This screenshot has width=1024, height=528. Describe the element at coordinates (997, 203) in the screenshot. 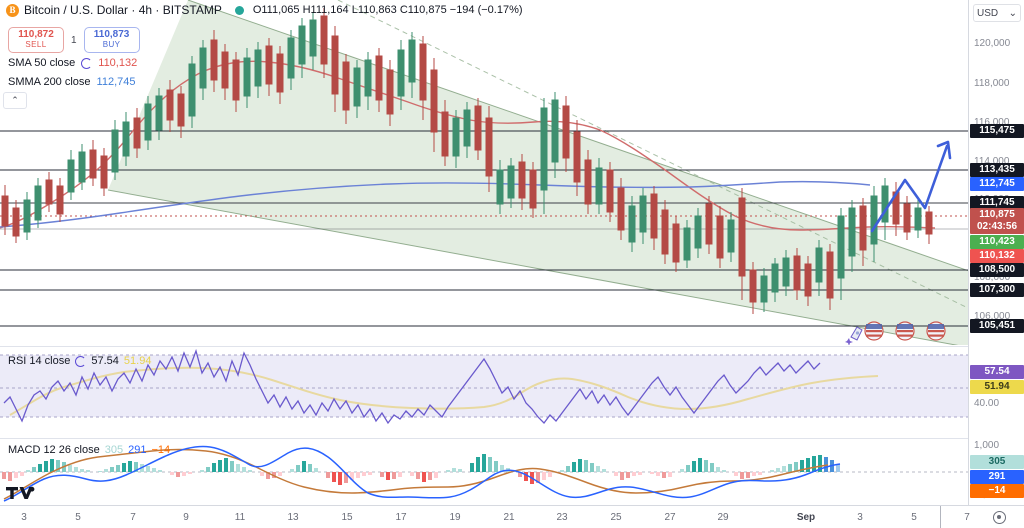

I see `price-tag-111745: 111,745` at that location.